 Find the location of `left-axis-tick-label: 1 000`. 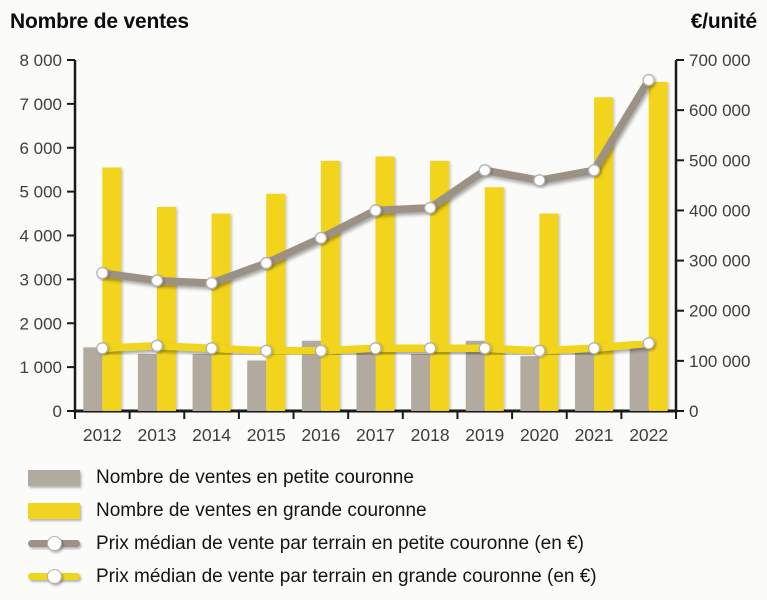

left-axis-tick-label: 1 000 is located at coordinates (40, 367).